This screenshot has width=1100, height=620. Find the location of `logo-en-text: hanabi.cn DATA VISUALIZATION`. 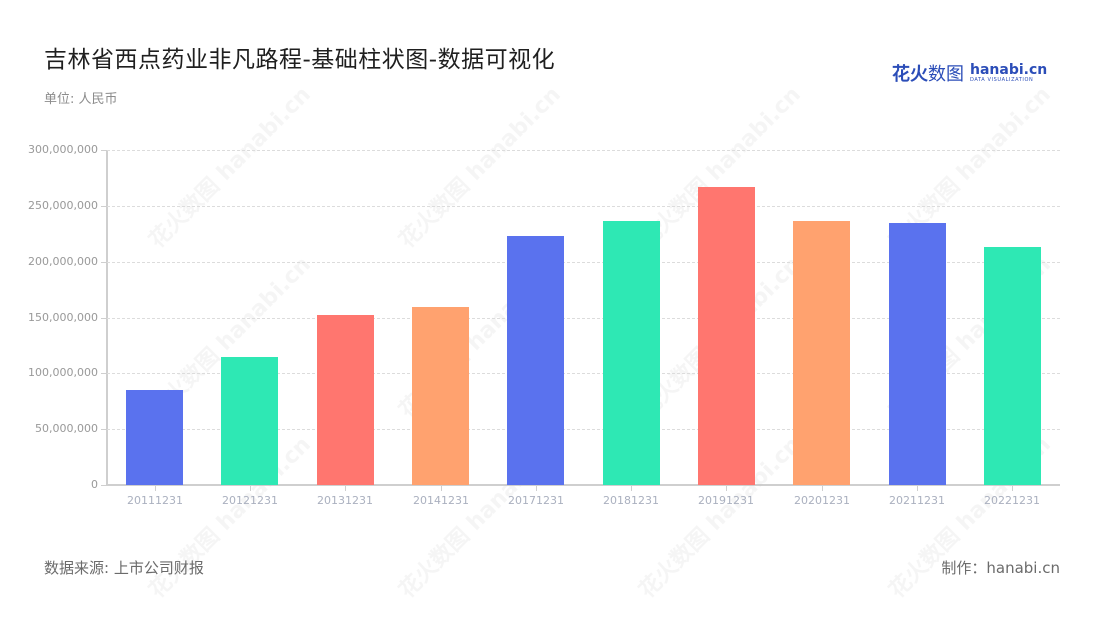

logo-en-text: hanabi.cn DATA VISUALIZATION is located at coordinates (1008, 73).